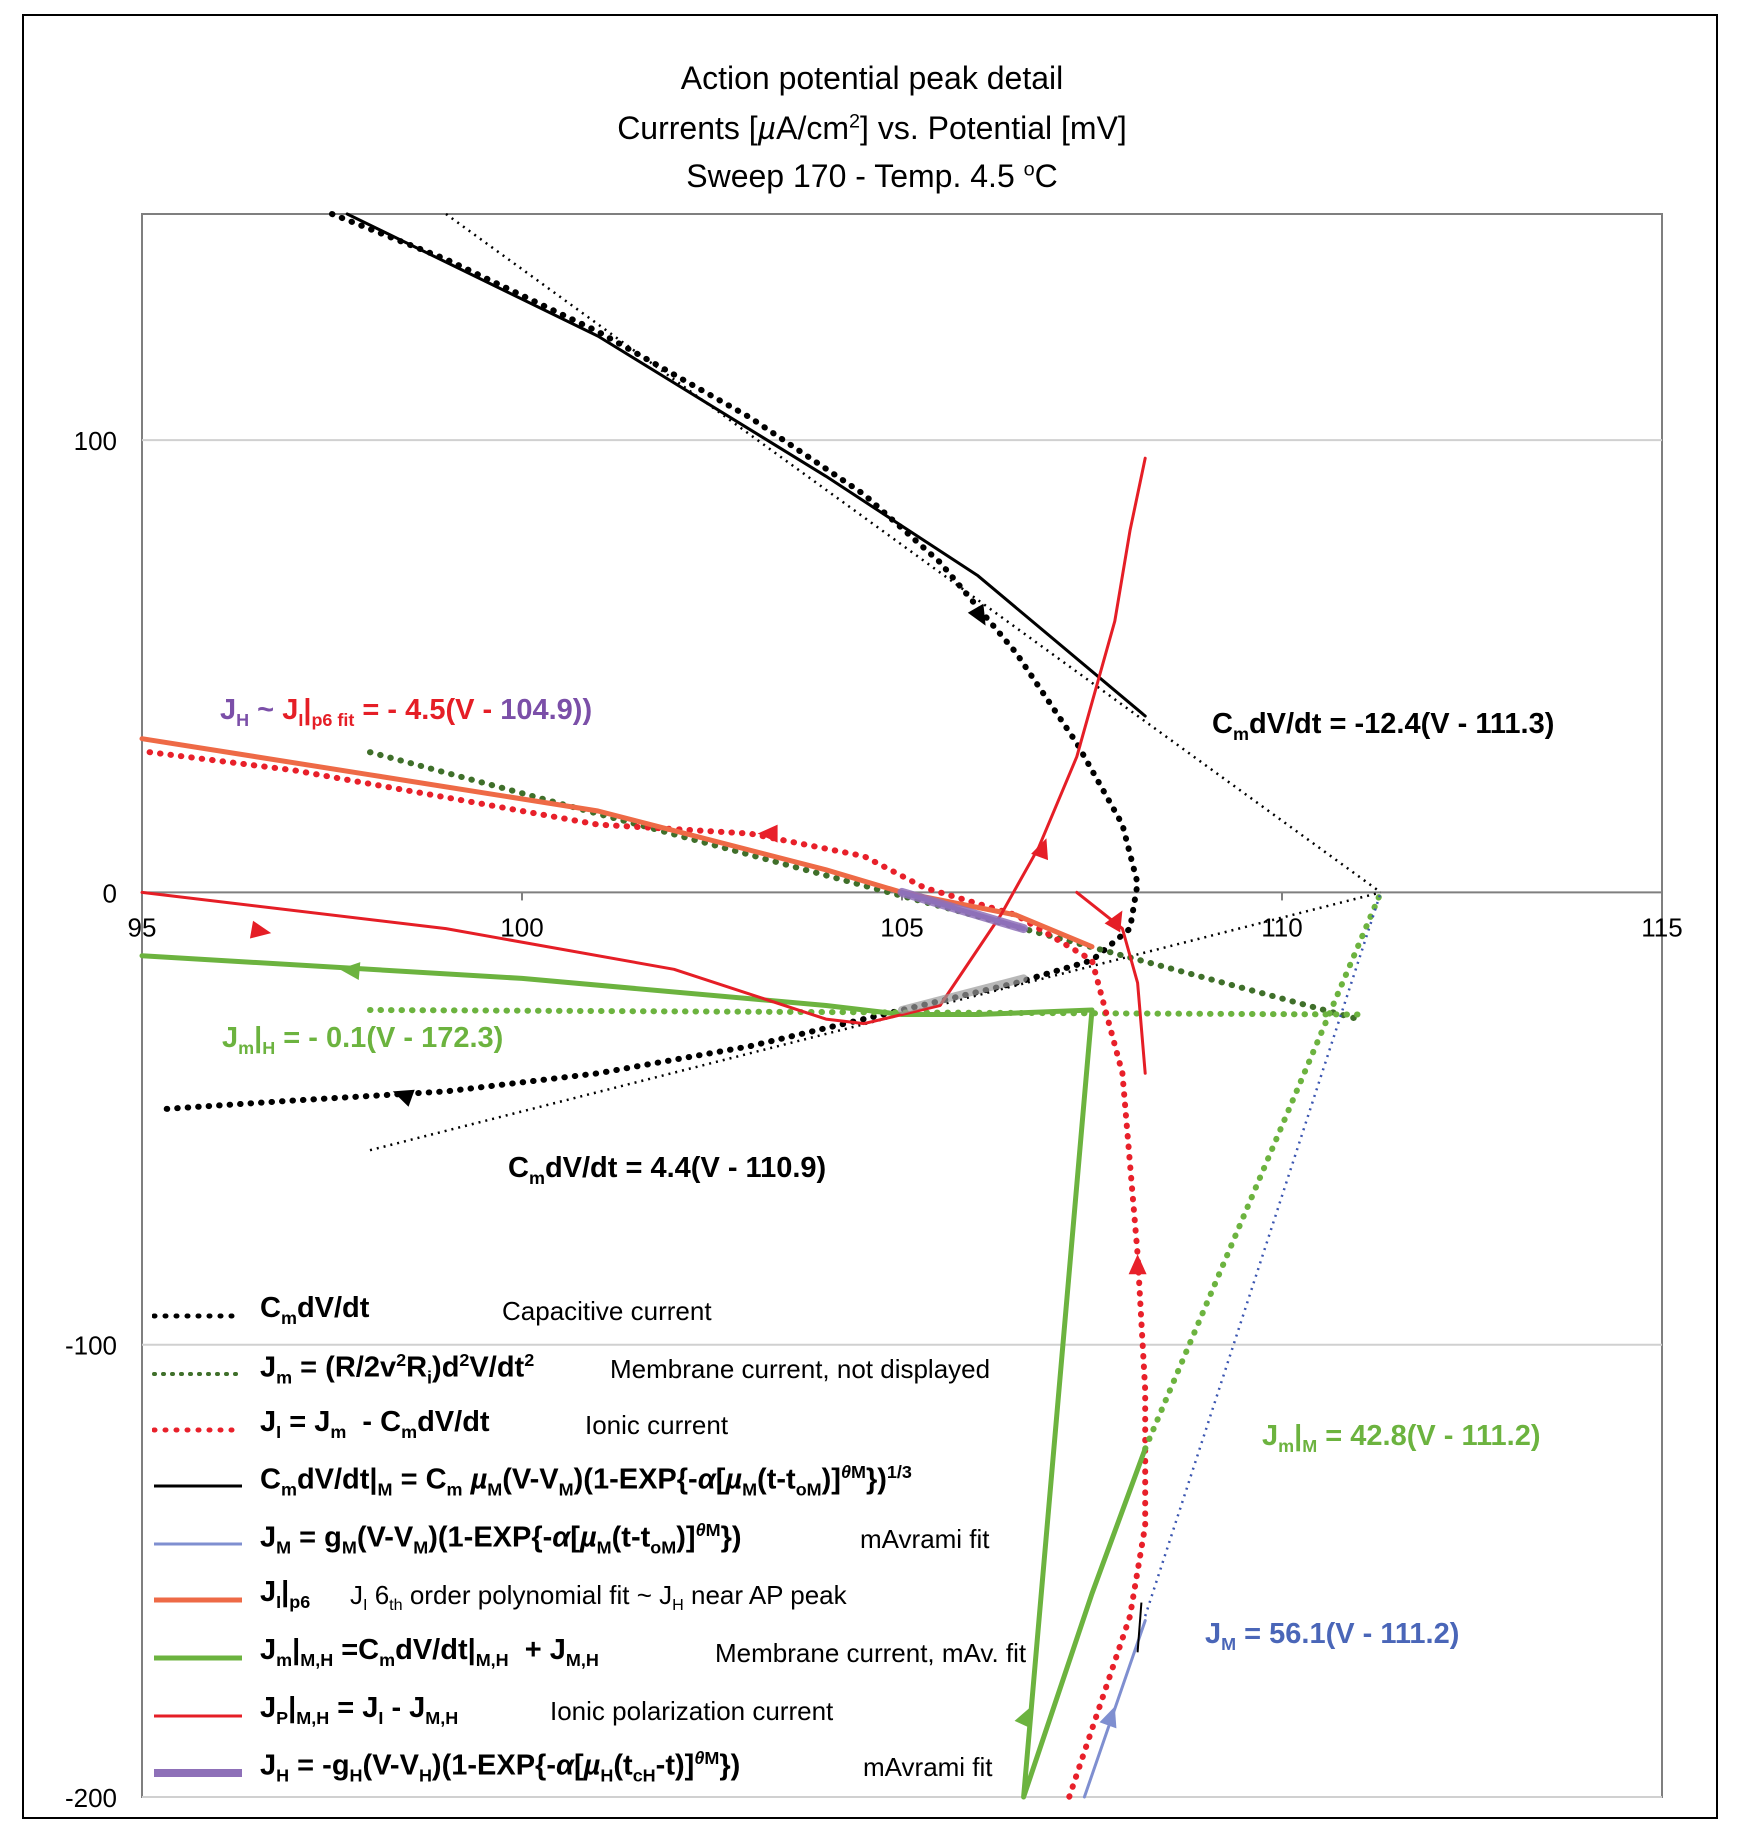 The width and height of the screenshot is (1744, 1838). Describe the element at coordinates (963, 910) in the screenshot. I see `series-line-jh-emphasis` at that location.